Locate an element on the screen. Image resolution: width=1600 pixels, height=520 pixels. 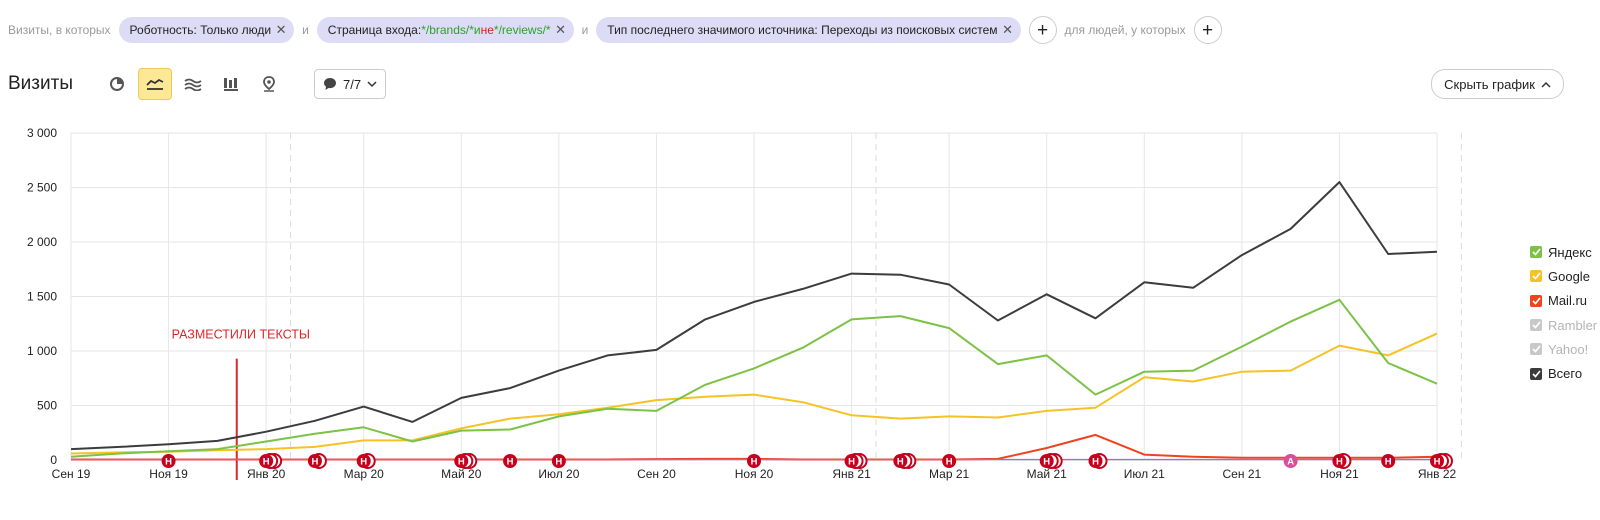
map-pin-icon is located at coordinates (269, 84).